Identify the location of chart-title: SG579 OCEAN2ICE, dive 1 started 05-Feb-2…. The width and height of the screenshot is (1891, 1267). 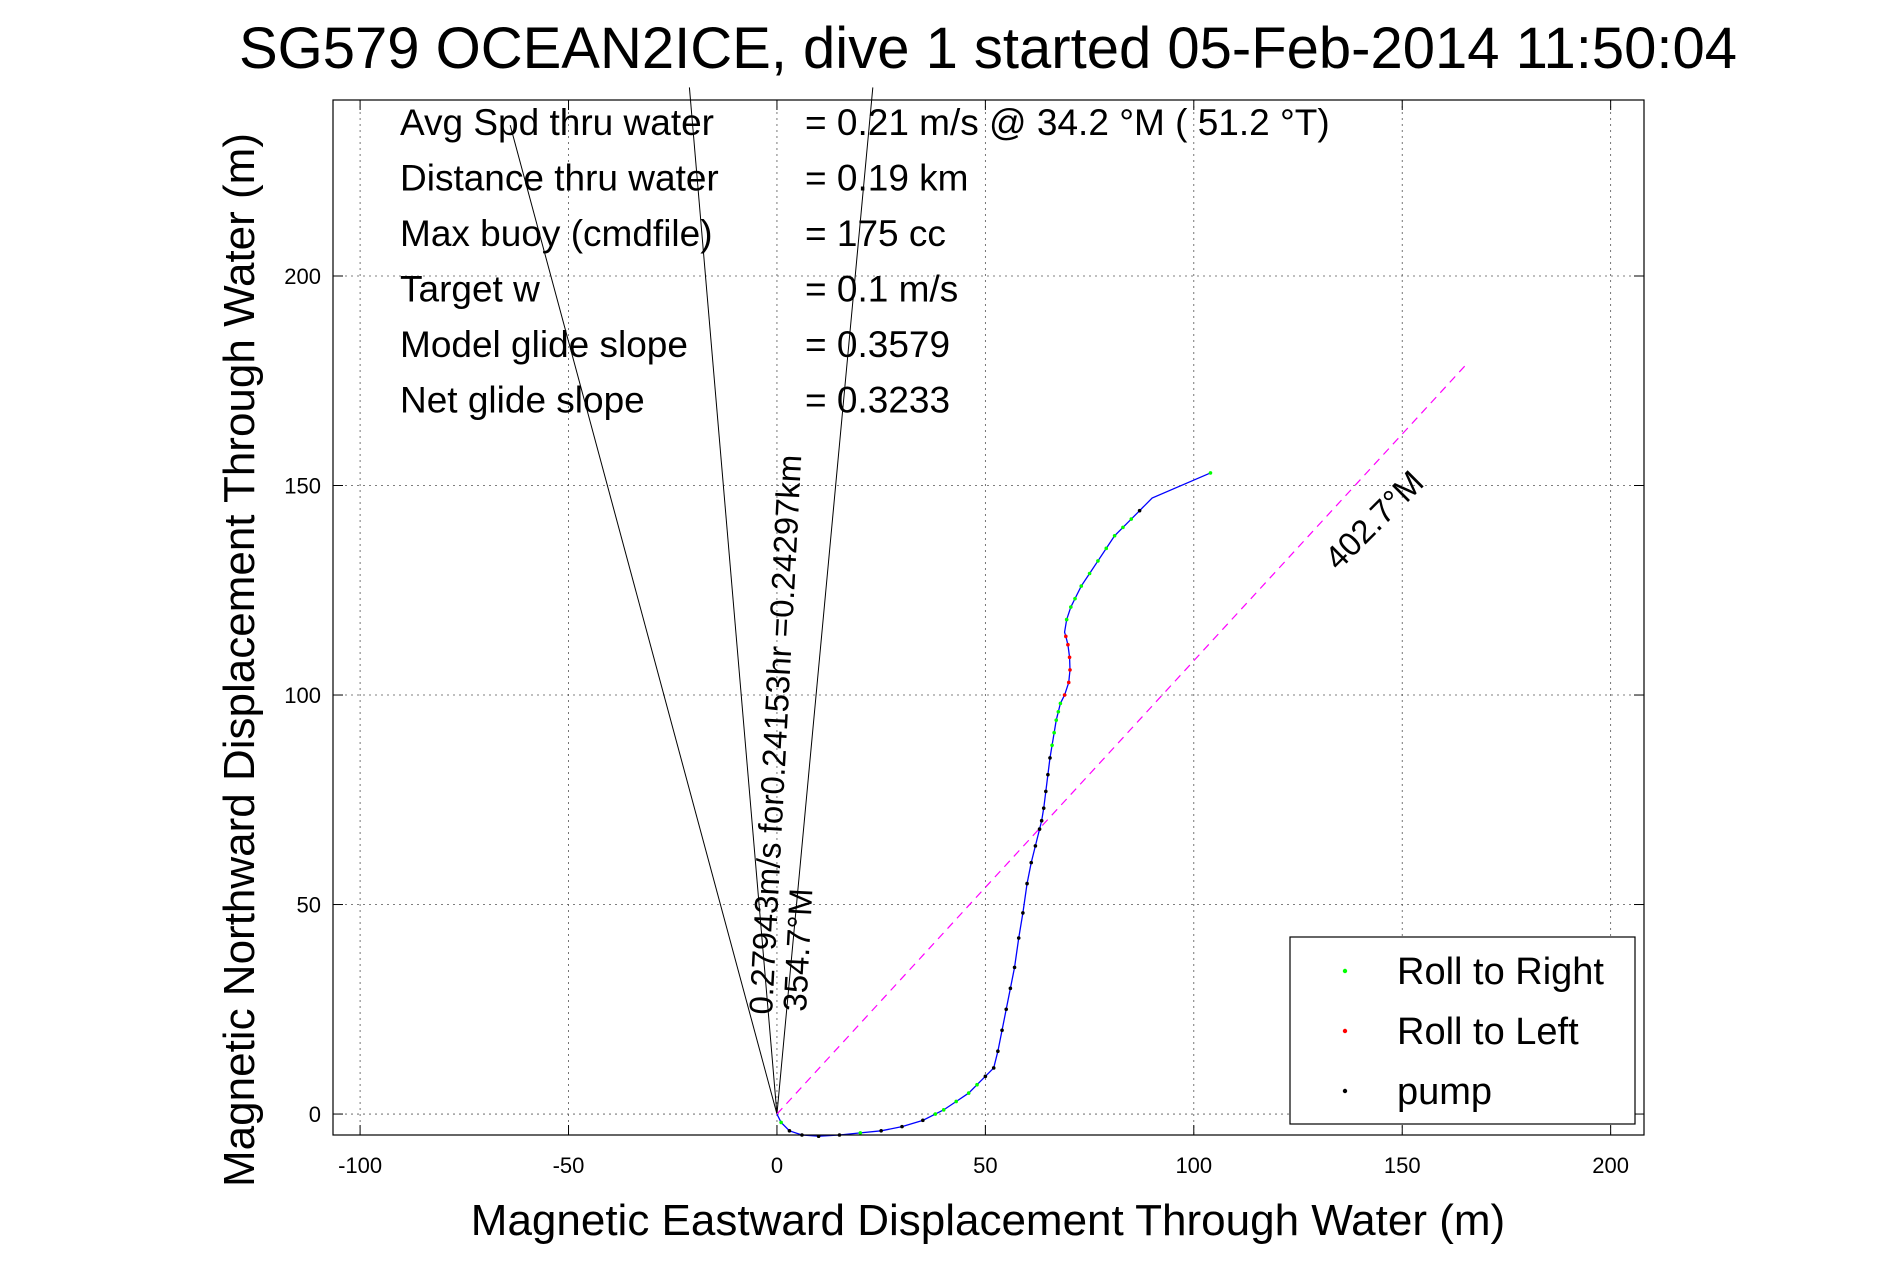
(988, 48).